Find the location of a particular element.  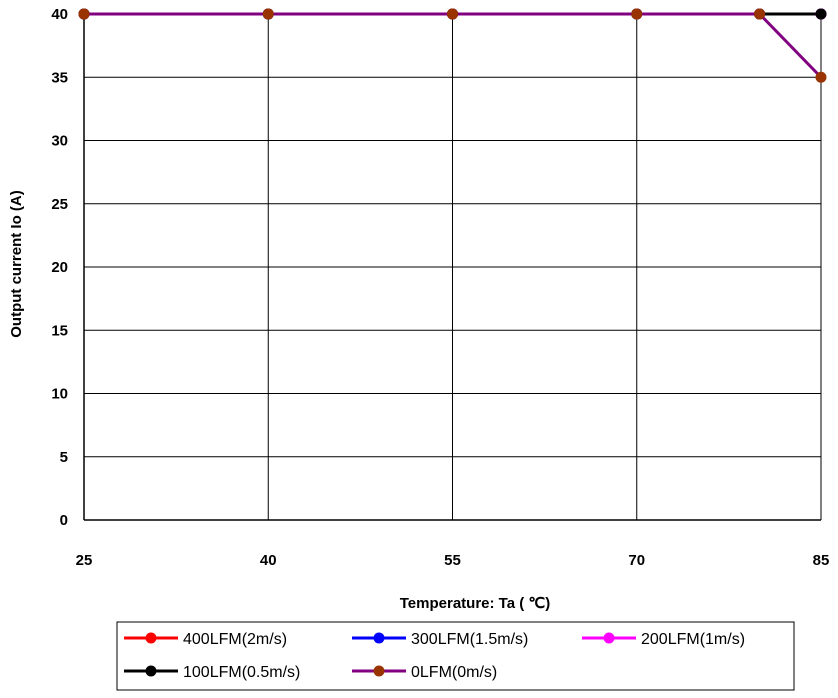

series-group is located at coordinates (452, 45).